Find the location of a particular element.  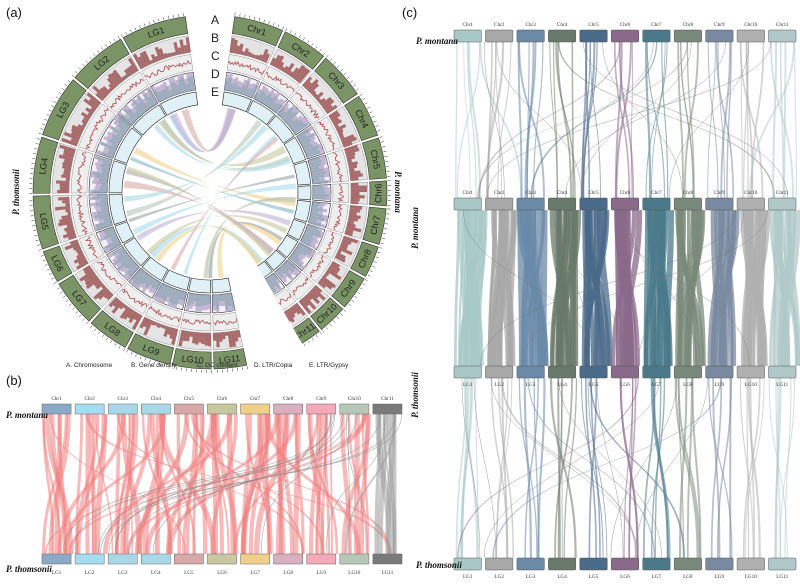

chromosome-label: Chr5 is located at coordinates (376, 159).